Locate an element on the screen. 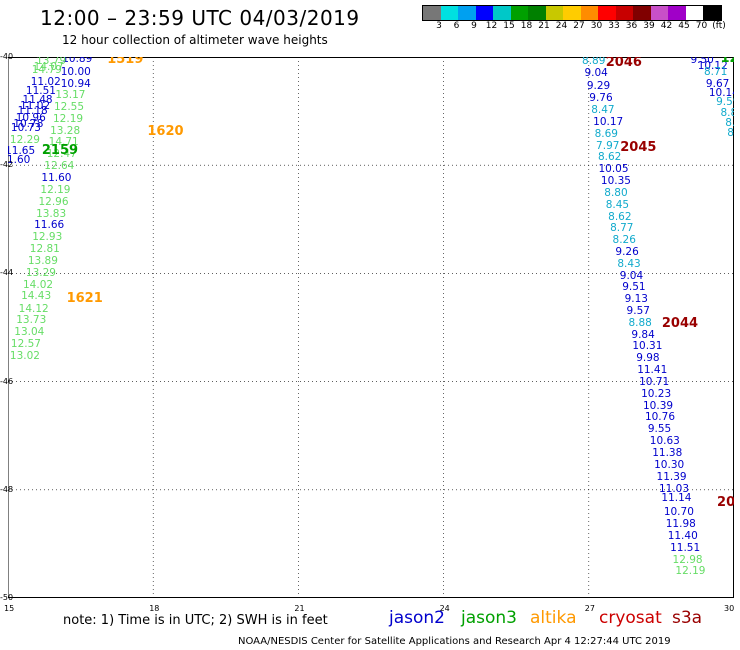 This screenshot has width=740, height=650. wave-height-value: 12.93 is located at coordinates (47, 237).